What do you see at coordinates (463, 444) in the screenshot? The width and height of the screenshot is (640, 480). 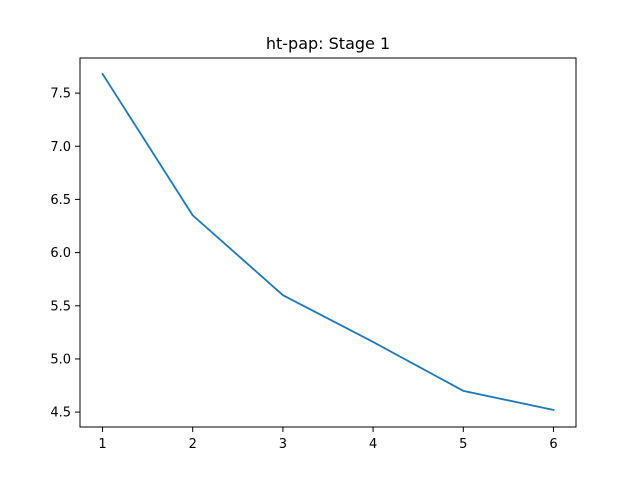 I see `x-tick-label: 5` at bounding box center [463, 444].